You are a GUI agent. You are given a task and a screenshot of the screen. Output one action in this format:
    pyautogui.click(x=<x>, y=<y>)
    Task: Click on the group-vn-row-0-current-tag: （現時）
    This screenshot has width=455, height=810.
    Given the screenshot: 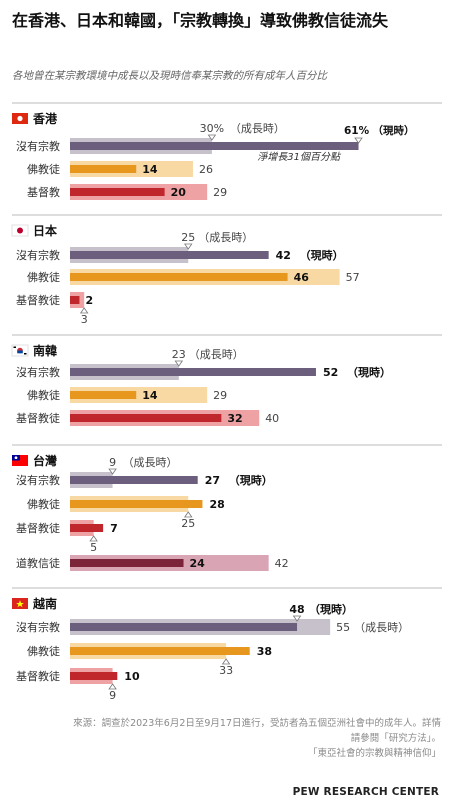 What is the action you would take?
    pyautogui.click(x=331, y=609)
    